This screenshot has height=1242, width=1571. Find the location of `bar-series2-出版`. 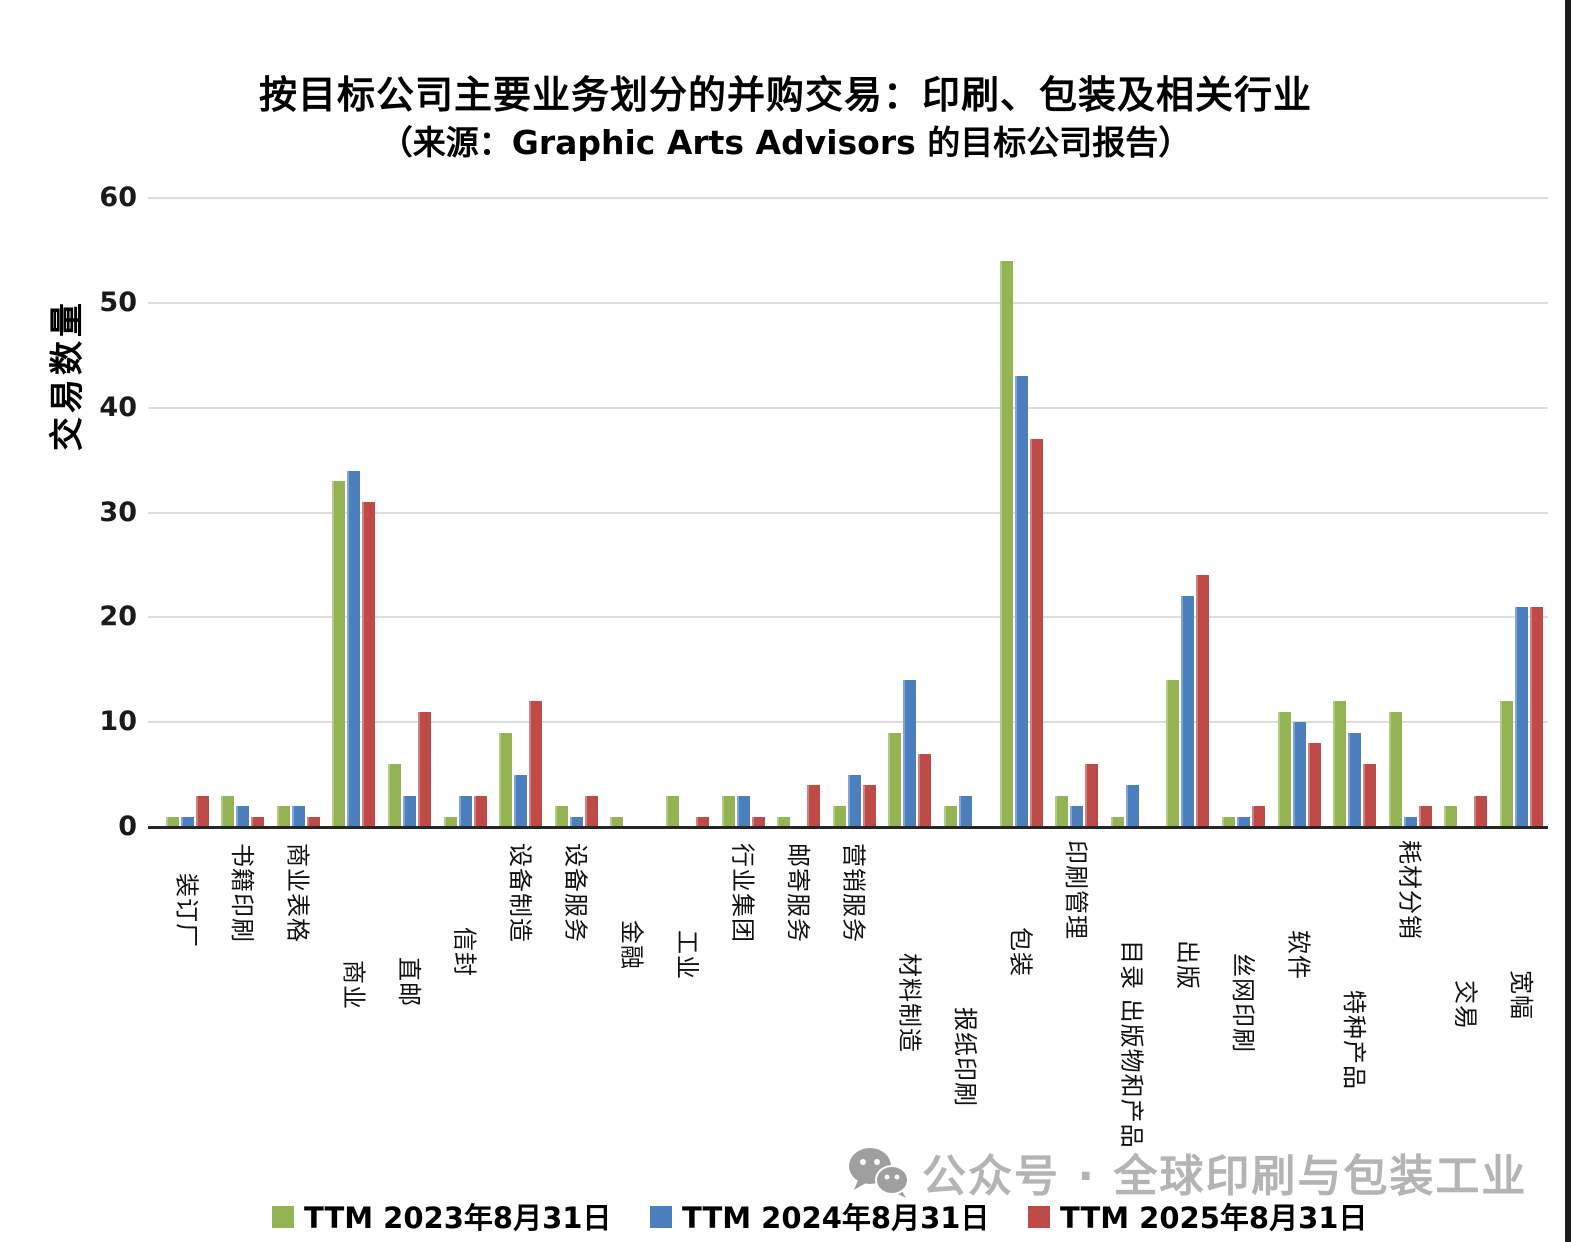

bar-series2-出版 is located at coordinates (1188, 711).